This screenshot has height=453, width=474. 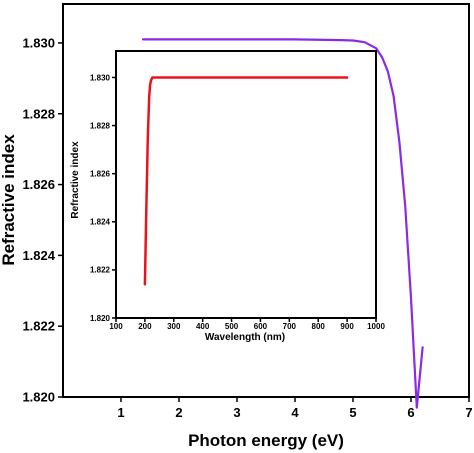 What do you see at coordinates (295, 412) in the screenshot?
I see `main-x-tick-label: 4` at bounding box center [295, 412].